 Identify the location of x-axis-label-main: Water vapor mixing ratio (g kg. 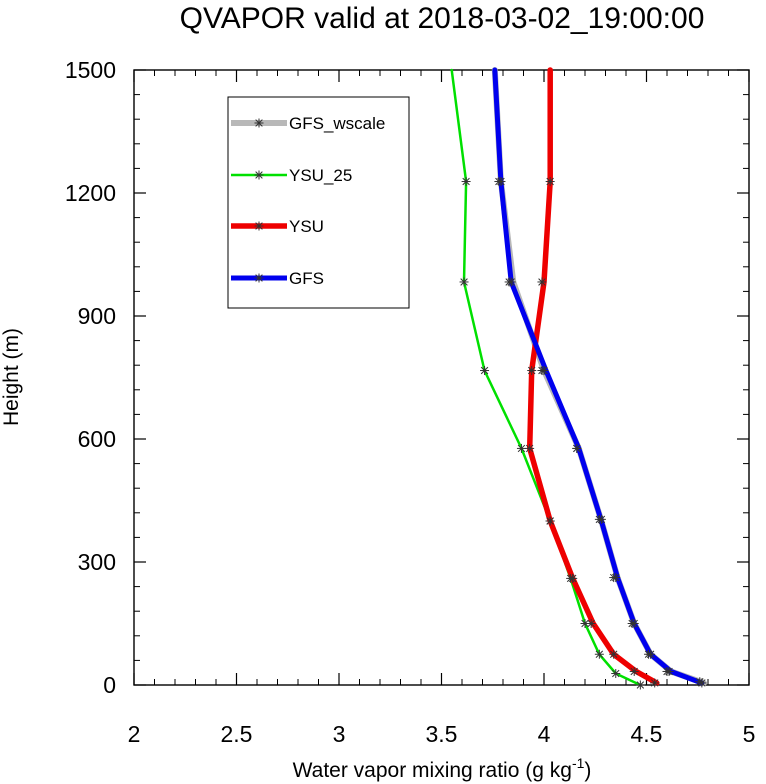
(432, 770).